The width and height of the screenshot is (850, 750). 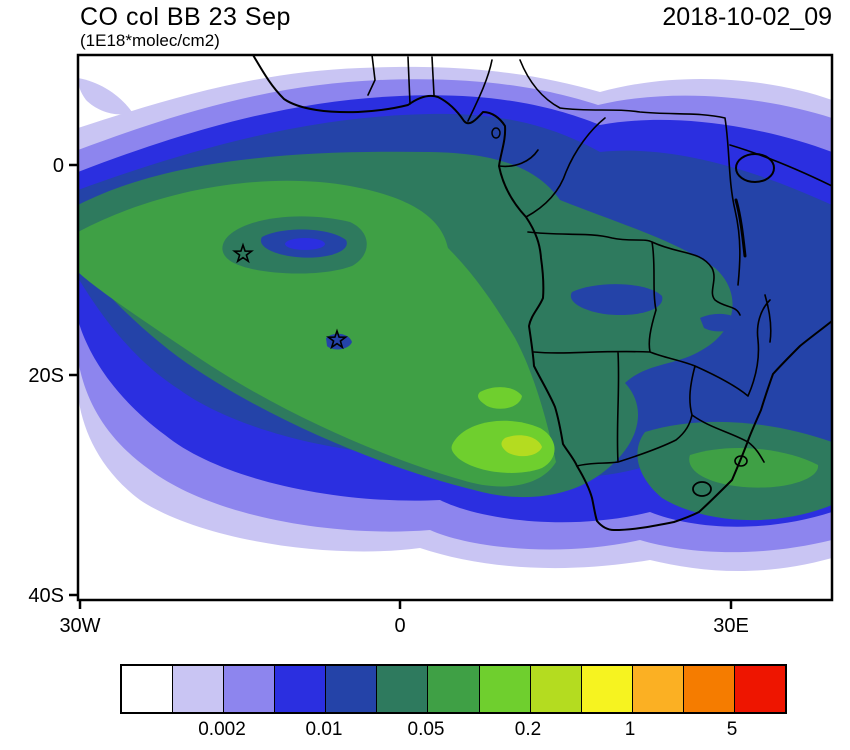 What do you see at coordinates (79, 626) in the screenshot?
I see `x-tick-label-30w: 30W` at bounding box center [79, 626].